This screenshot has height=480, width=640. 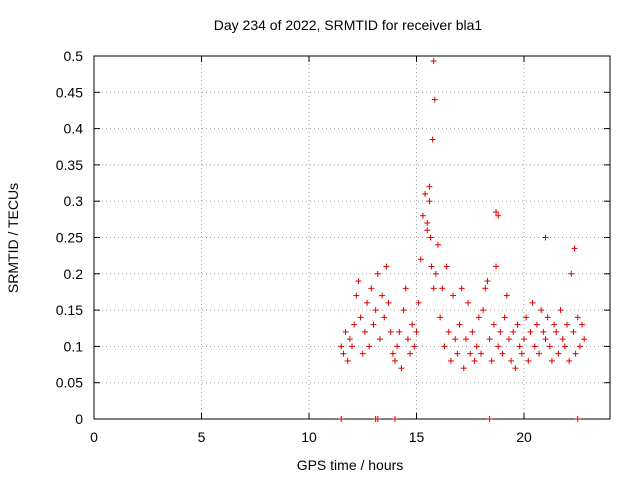 I want to click on y-tick-label: 0.1, so click(x=74, y=346).